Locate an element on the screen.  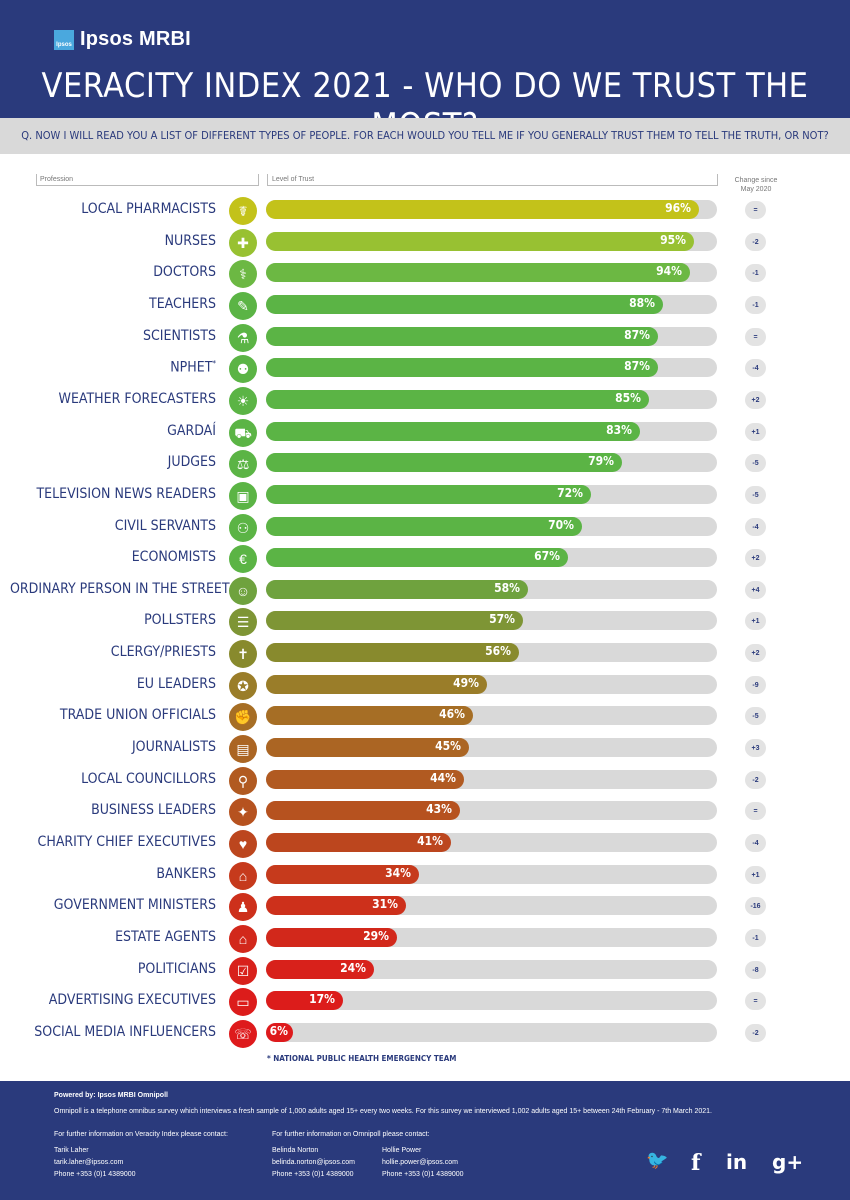
contact-email: tarik.laher@ipsos.com is located at coordinates (89, 1162).